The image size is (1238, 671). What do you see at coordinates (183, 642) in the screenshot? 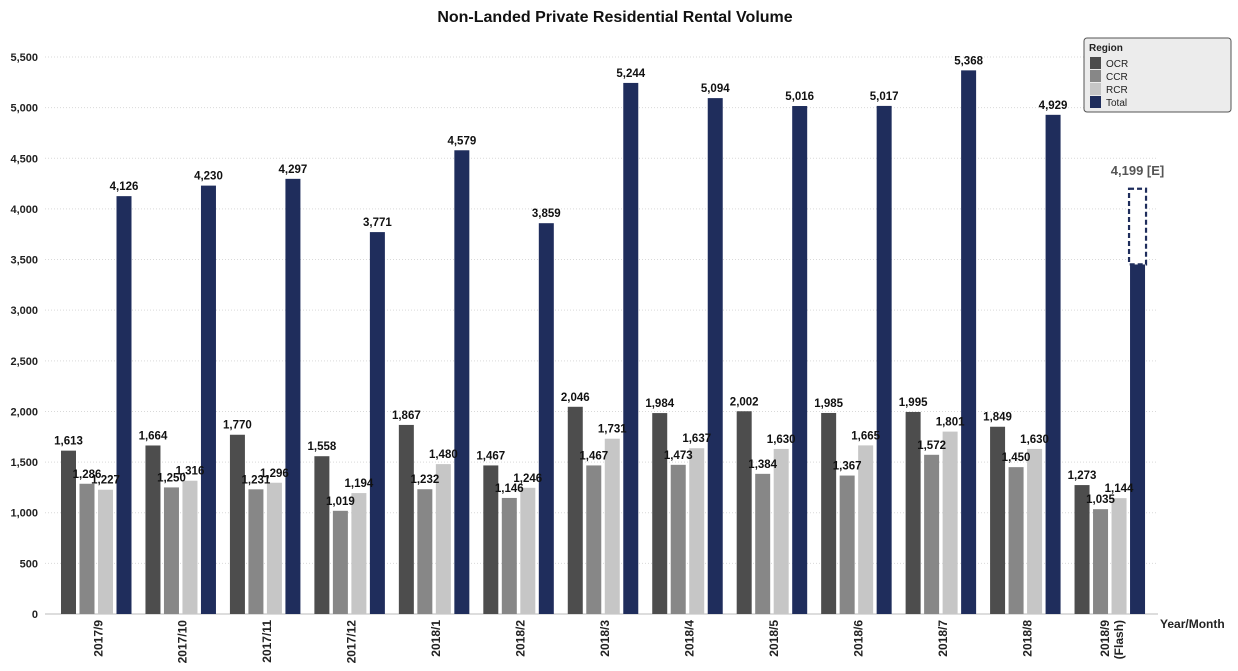
I see `x-tick-label: 2017/10` at bounding box center [183, 642].